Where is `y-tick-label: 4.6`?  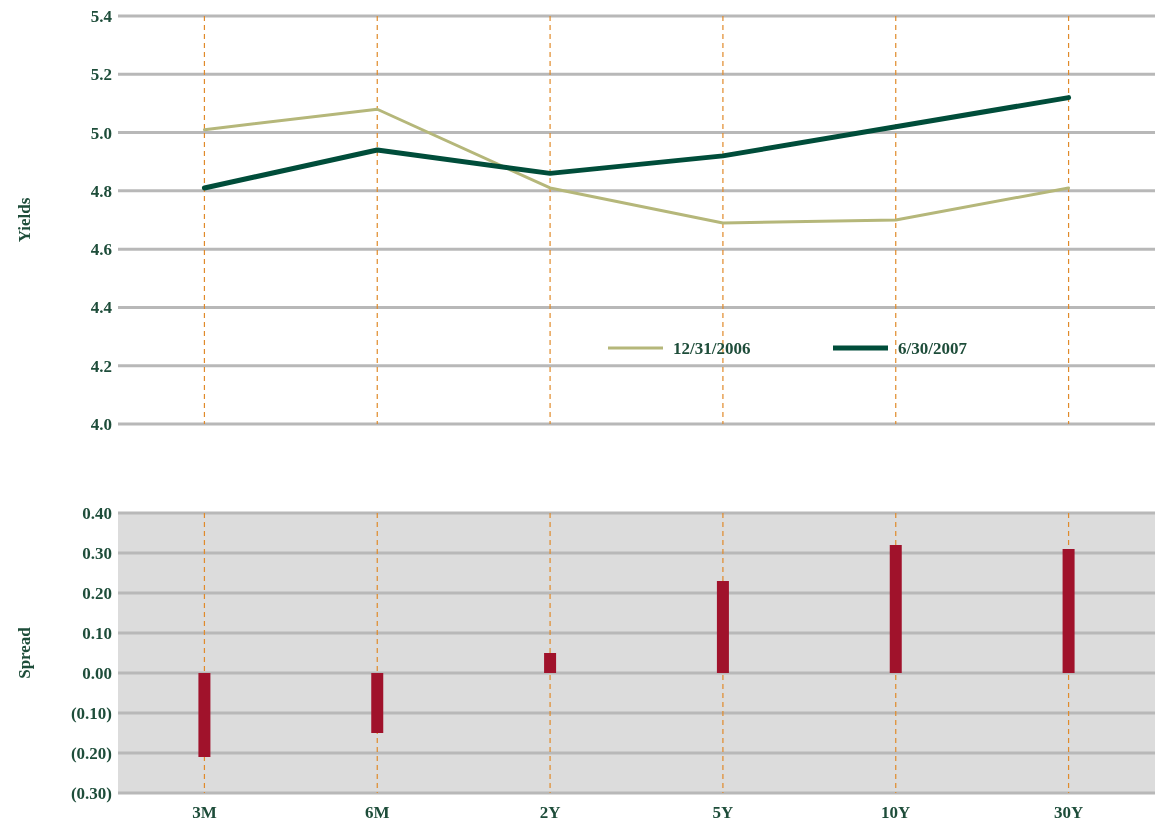 y-tick-label: 4.6 is located at coordinates (101, 250).